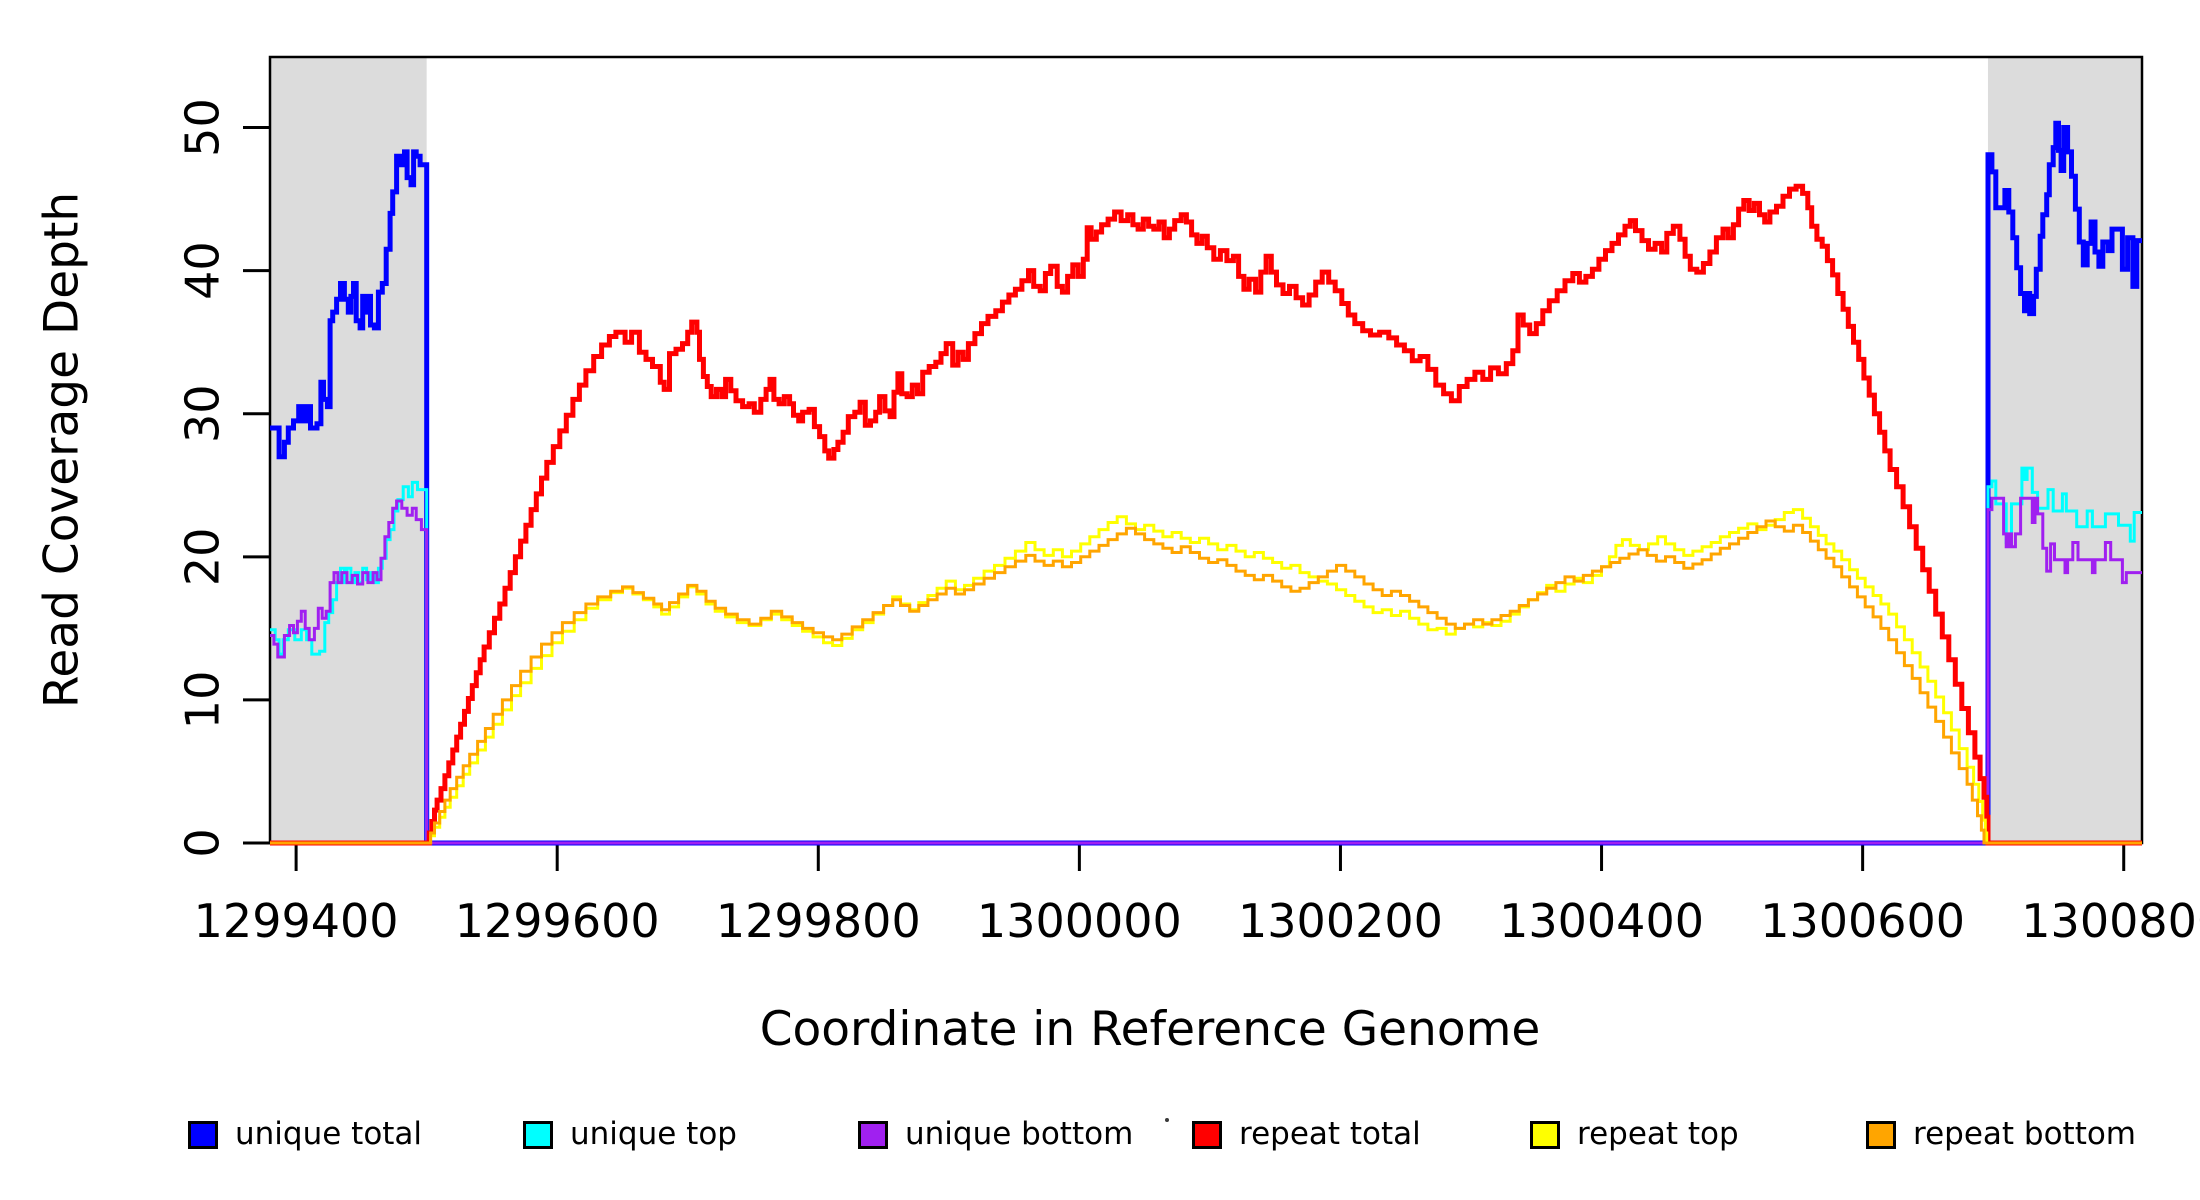 Image resolution: width=2200 pixels, height=1200 pixels. Describe the element at coordinates (62, 450) in the screenshot. I see `y-axis-title: Read Coverage Depth` at that location.